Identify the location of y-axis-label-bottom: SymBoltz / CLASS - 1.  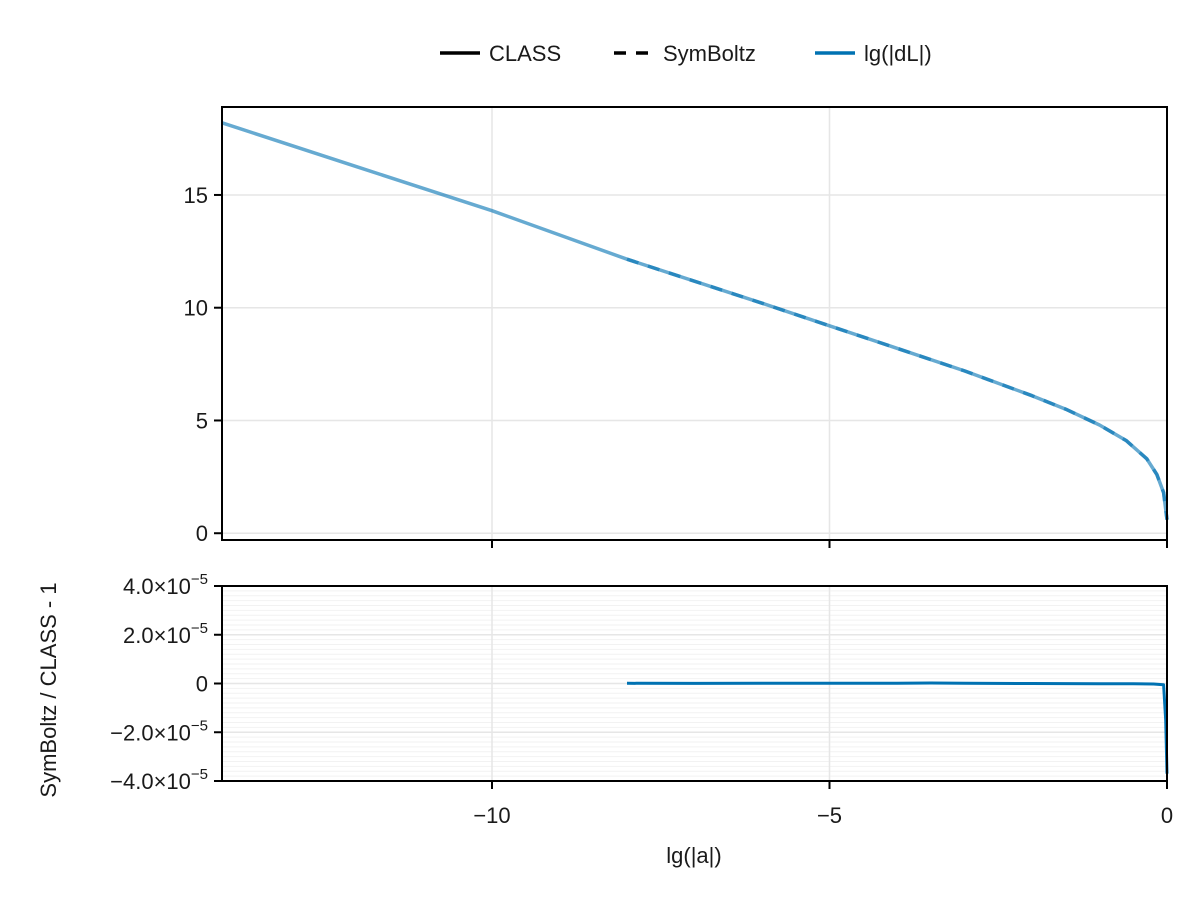
(48, 689).